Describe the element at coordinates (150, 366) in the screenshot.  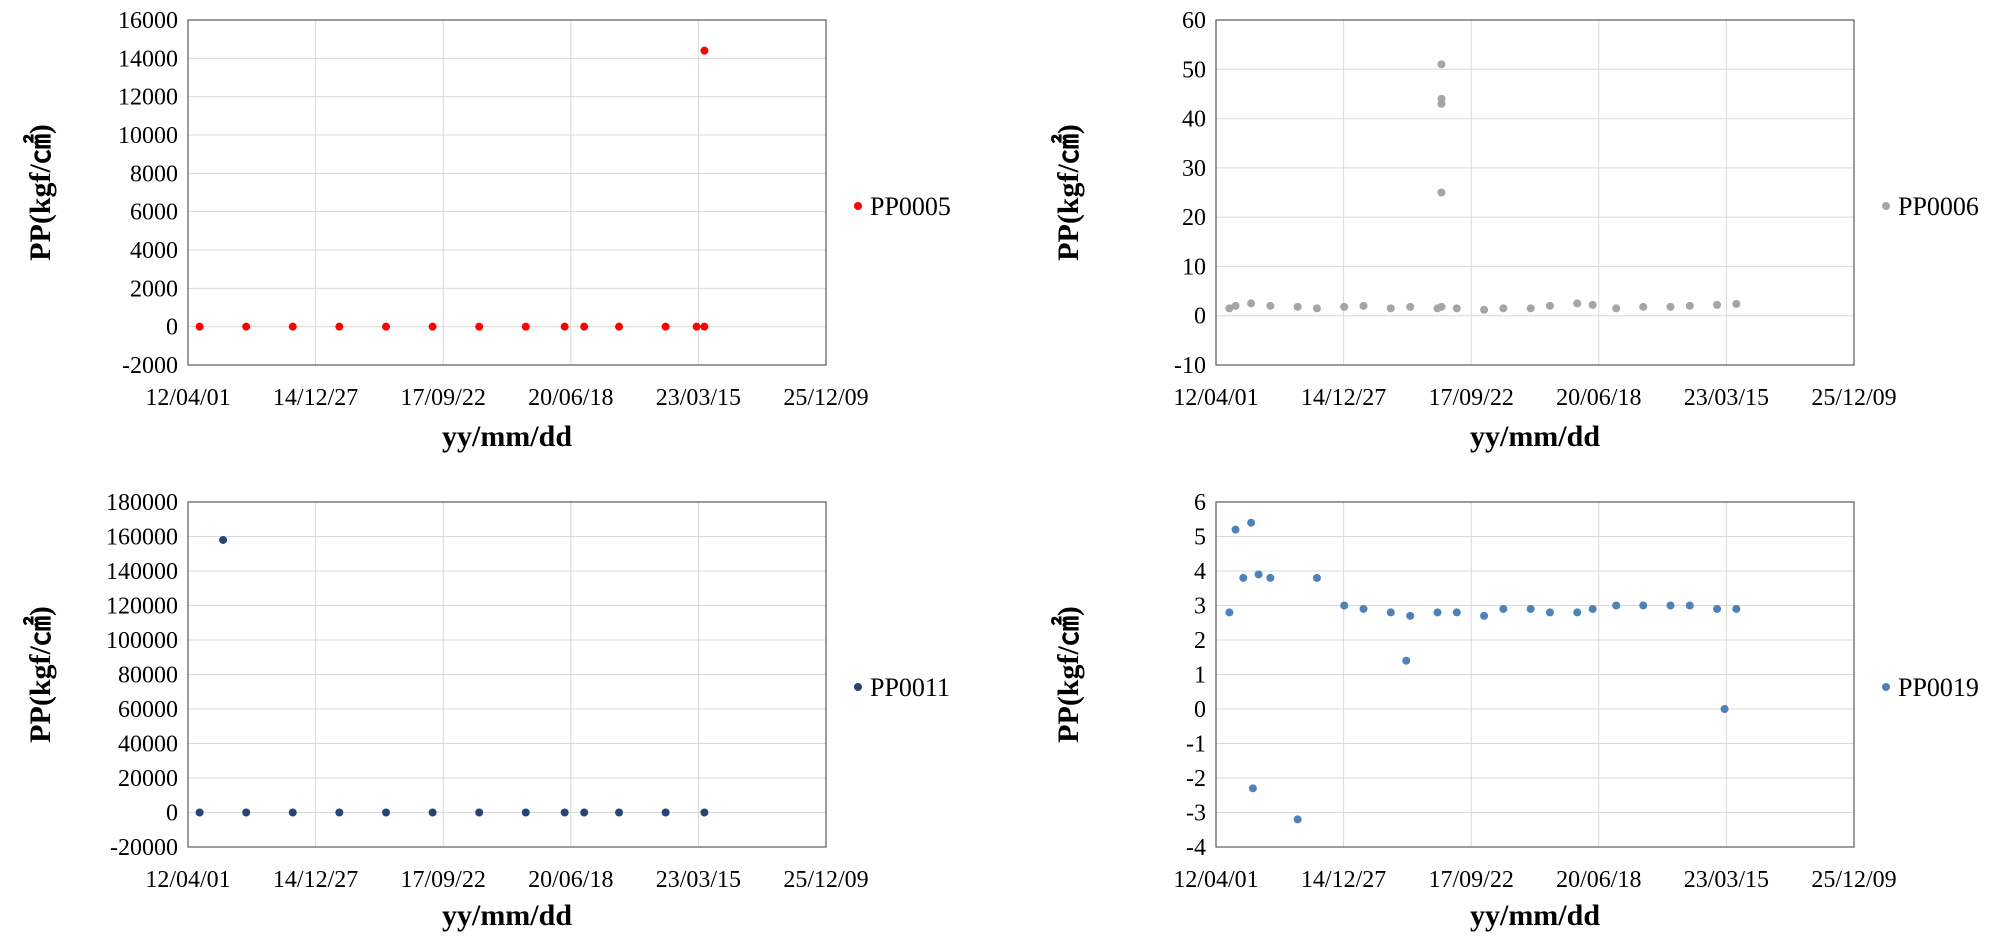
I see `y-tick-label: -2000` at that location.